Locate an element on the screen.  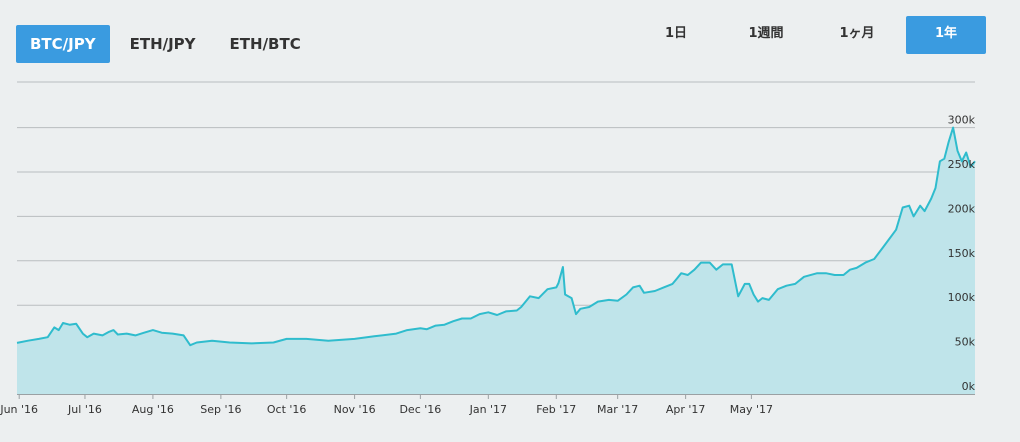
x-tick-label: Aug '16 is located at coordinates (153, 409).